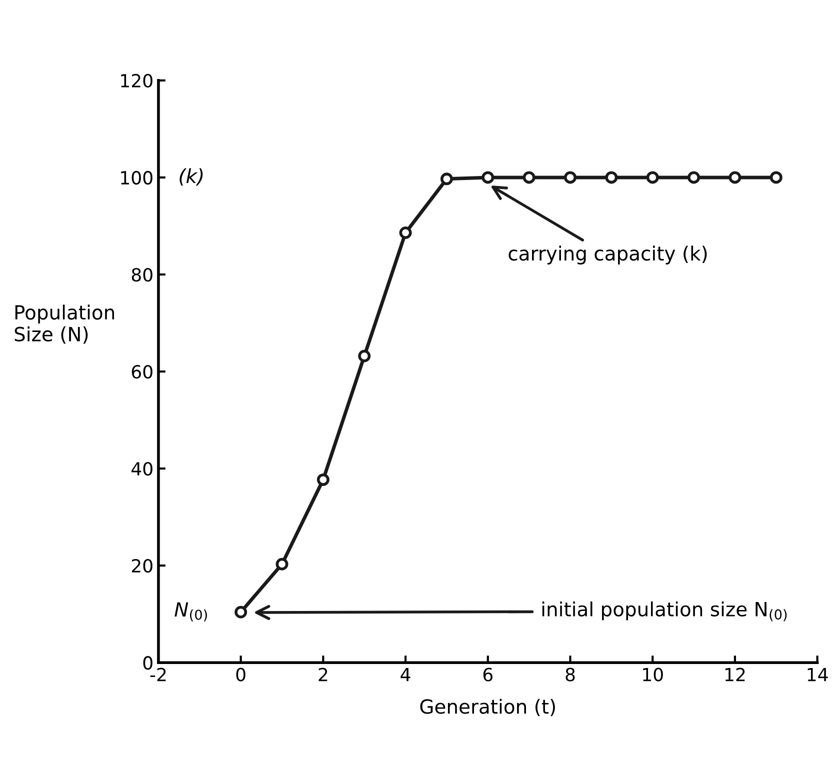 Image resolution: width=834 pixels, height=766 pixels. I want to click on y-tick-label: 120, so click(136, 81).